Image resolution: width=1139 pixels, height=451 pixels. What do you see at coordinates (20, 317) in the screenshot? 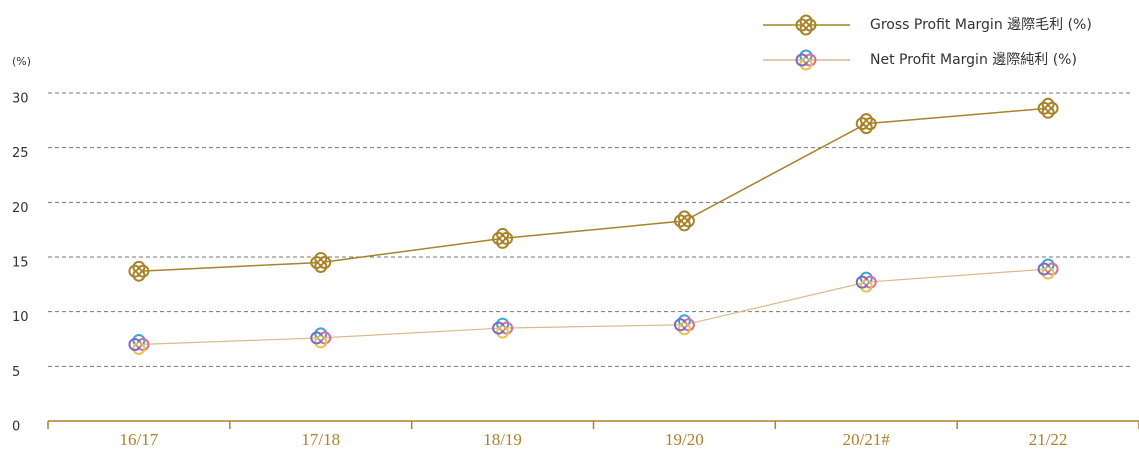
I see `y-tick-label: 10` at bounding box center [20, 317].